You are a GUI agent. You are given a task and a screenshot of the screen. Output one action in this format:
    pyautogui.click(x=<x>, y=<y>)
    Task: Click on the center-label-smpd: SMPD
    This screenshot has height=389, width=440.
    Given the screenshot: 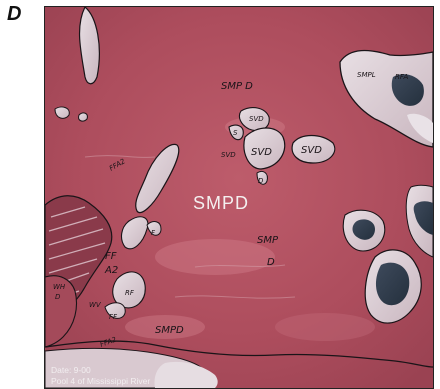 What is the action you would take?
    pyautogui.click(x=221, y=203)
    